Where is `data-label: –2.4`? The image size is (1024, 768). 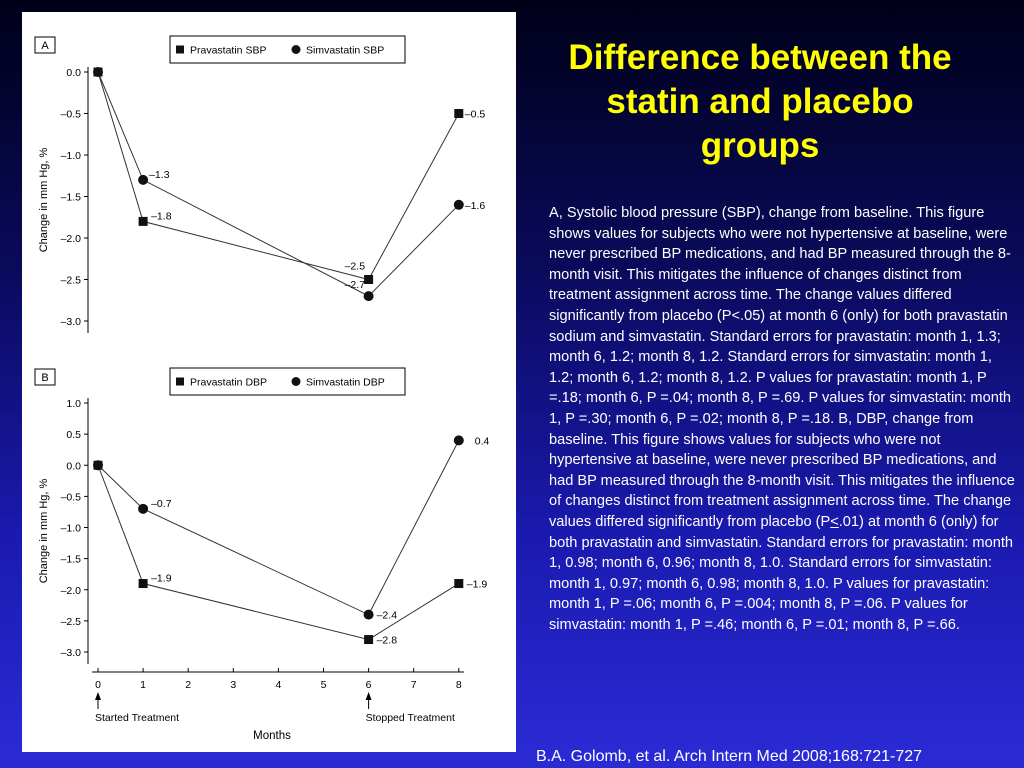
data-label: –2.4 is located at coordinates (387, 616).